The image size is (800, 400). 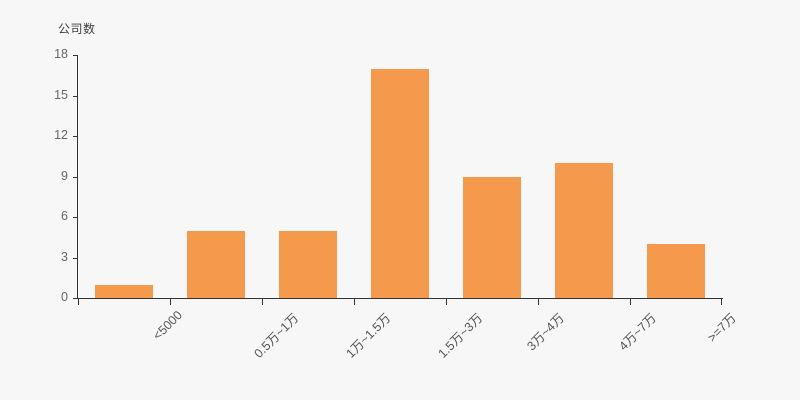 What do you see at coordinates (545, 332) in the screenshot?
I see `x-tick-label: 3万~4万` at bounding box center [545, 332].